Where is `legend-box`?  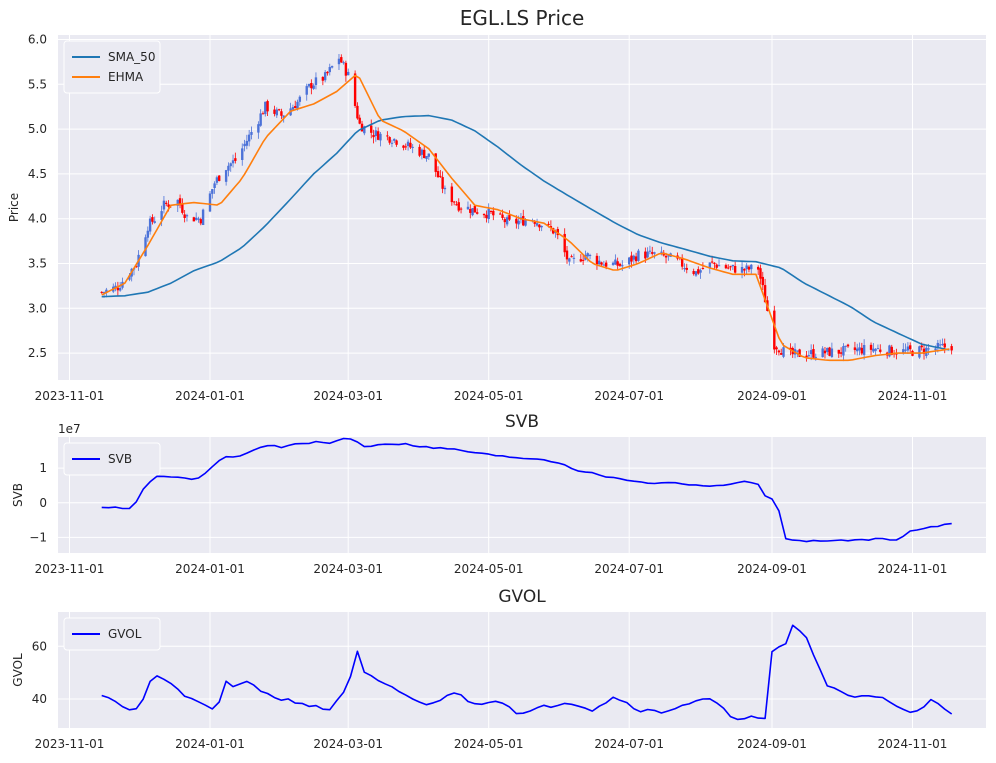
legend-box is located at coordinates (112, 459).